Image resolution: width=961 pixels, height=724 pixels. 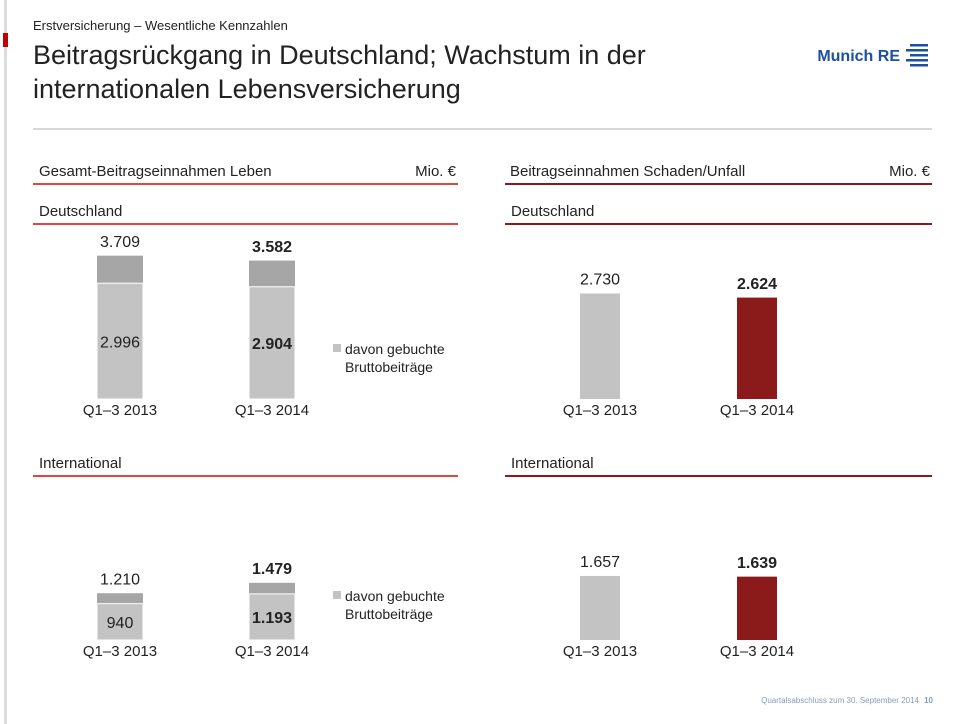 I want to click on section-title: Gesamt-Beitragseinnahmen Leben, so click(x=155, y=171).